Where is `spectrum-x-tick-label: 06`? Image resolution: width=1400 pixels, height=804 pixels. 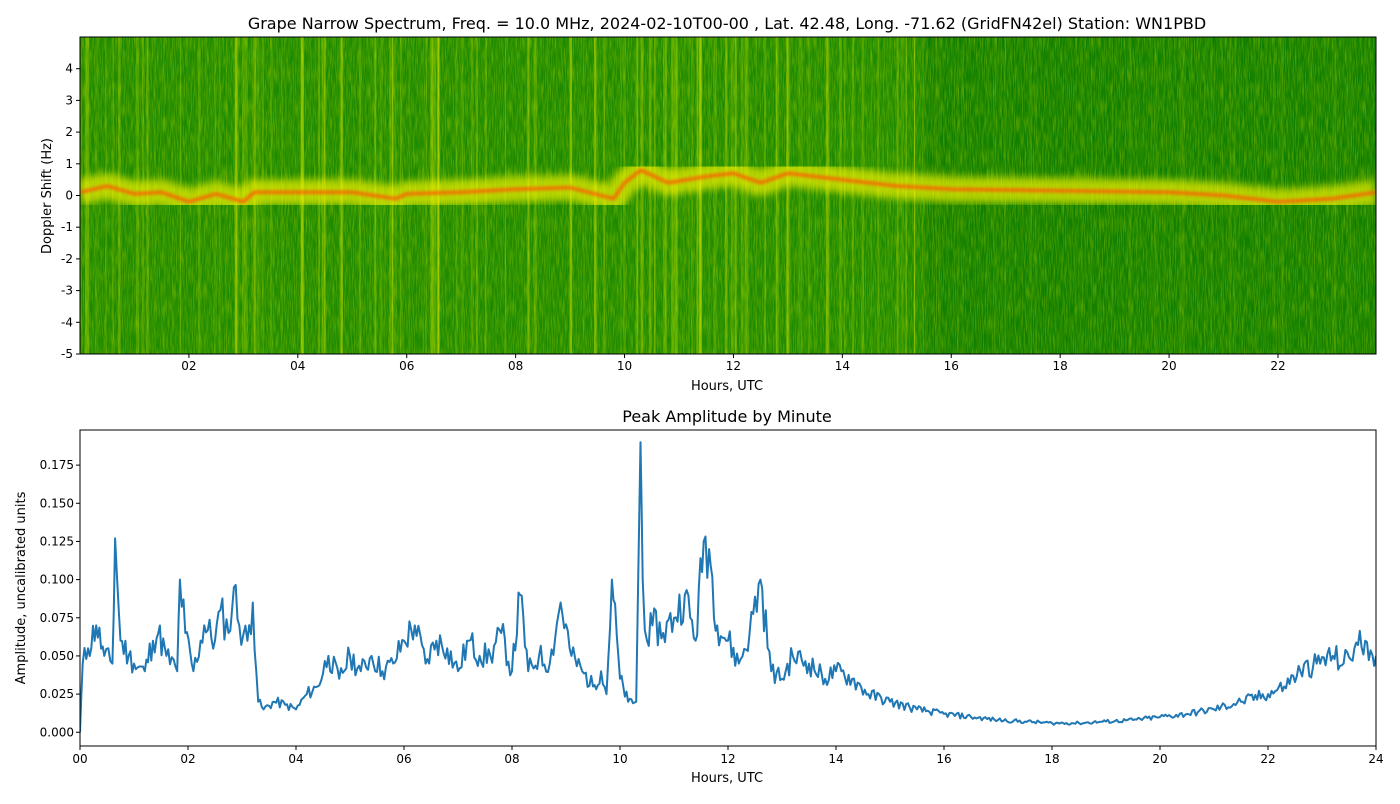
spectrum-x-tick-label: 06 is located at coordinates (406, 366).